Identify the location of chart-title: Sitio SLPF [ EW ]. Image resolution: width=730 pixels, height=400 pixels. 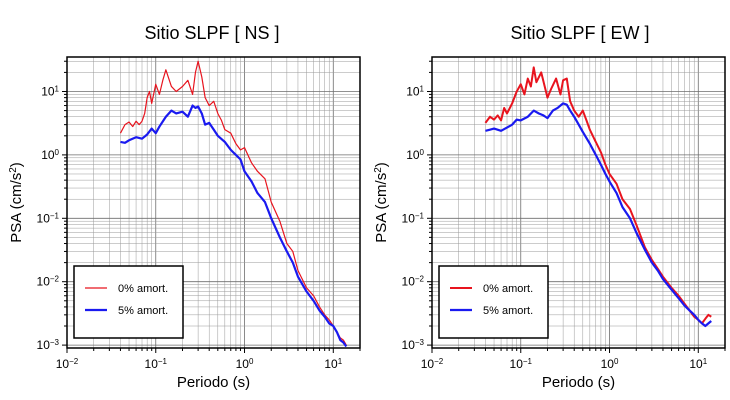
(579, 33).